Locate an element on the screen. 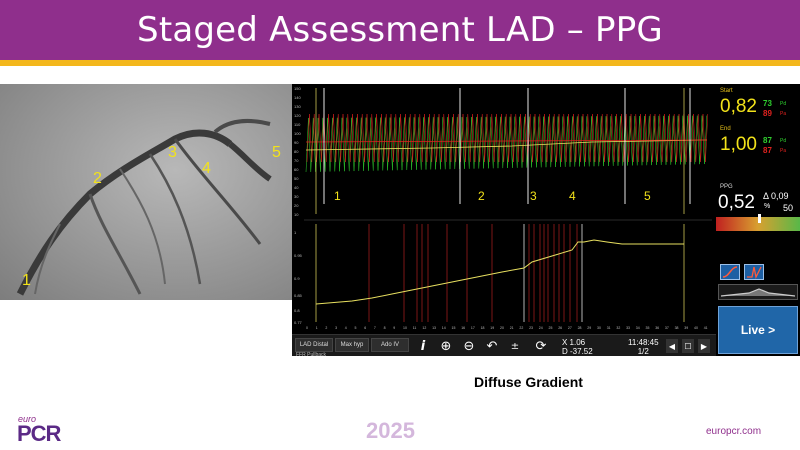 The image size is (800, 450). end-pa-tag: Pa is located at coordinates (783, 151).